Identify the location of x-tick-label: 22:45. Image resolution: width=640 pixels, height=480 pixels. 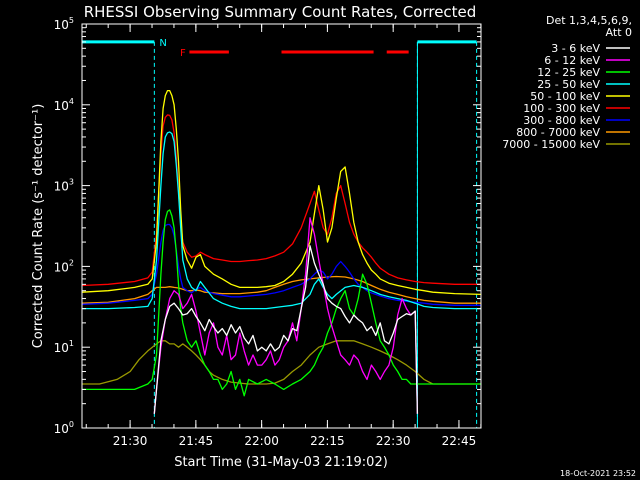
(459, 441).